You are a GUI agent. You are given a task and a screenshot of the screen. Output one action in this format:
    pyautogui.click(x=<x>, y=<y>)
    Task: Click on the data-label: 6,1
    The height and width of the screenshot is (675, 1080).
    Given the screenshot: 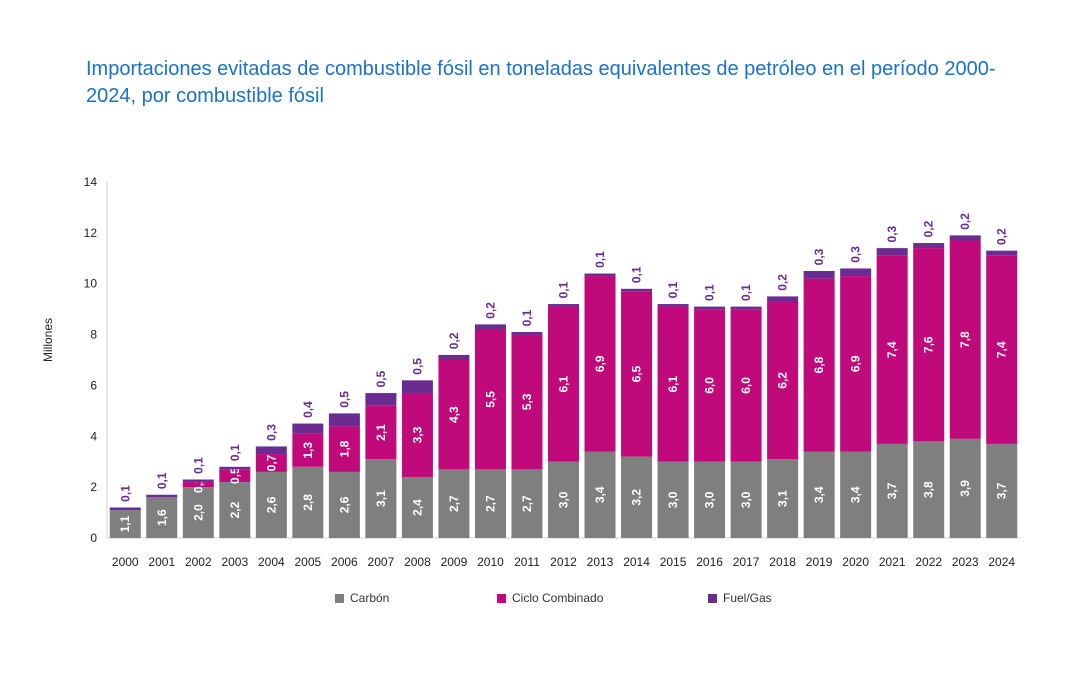 What is the action you would take?
    pyautogui.click(x=673, y=383)
    